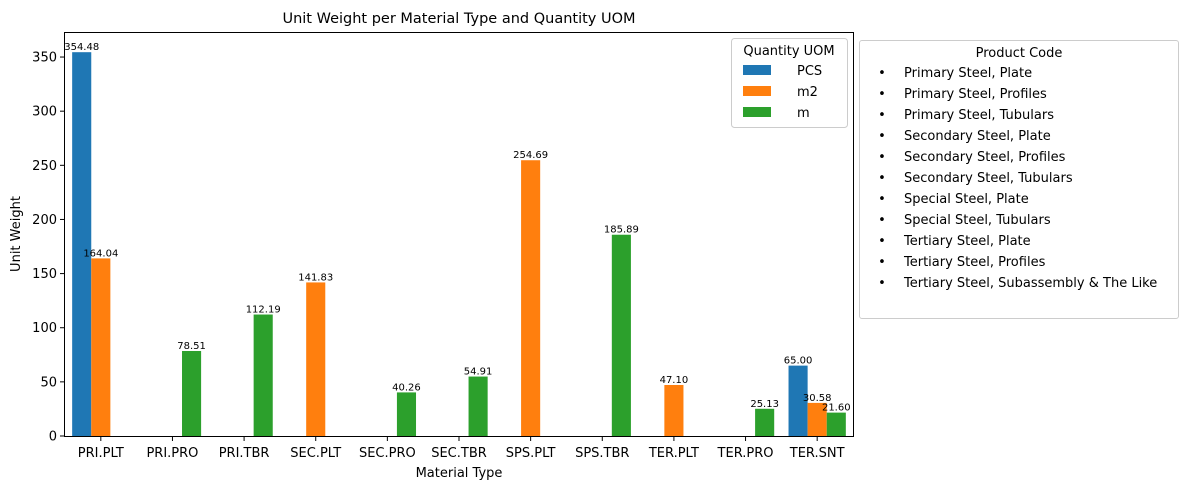 This screenshot has width=1189, height=490. Describe the element at coordinates (44, 166) in the screenshot. I see `y-tick-label: 250` at that location.